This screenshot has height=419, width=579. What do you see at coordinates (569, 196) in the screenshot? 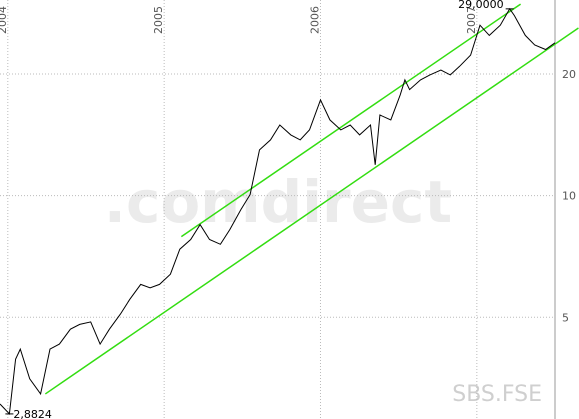
I see `y-tick-label: 10` at bounding box center [569, 196].